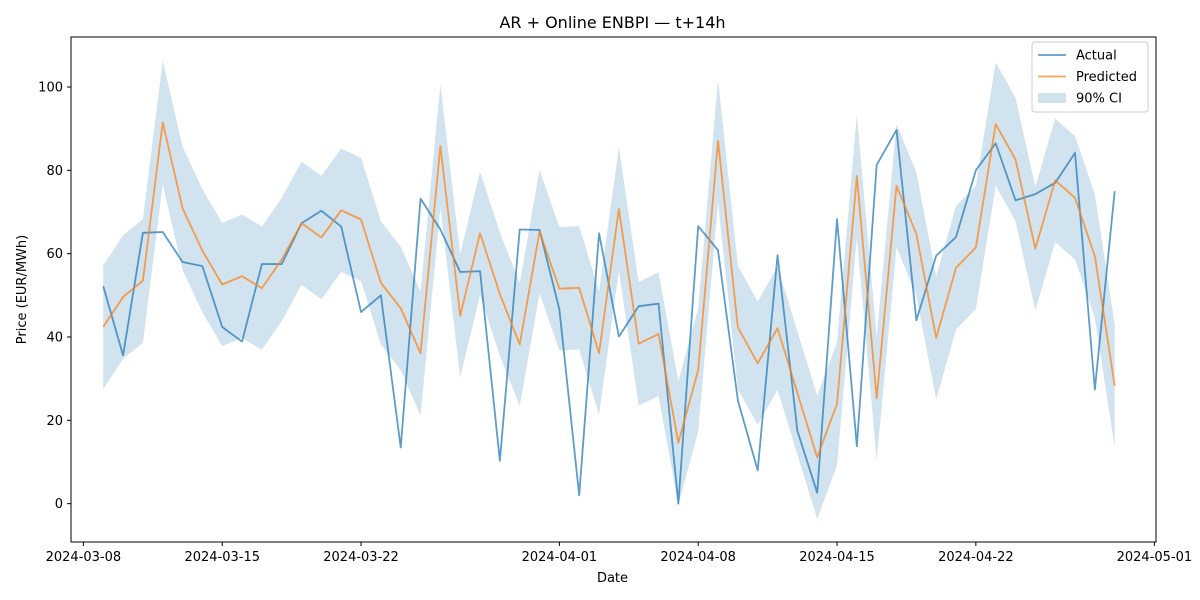  What do you see at coordinates (612, 578) in the screenshot?
I see `x-axis-label: Date` at bounding box center [612, 578].